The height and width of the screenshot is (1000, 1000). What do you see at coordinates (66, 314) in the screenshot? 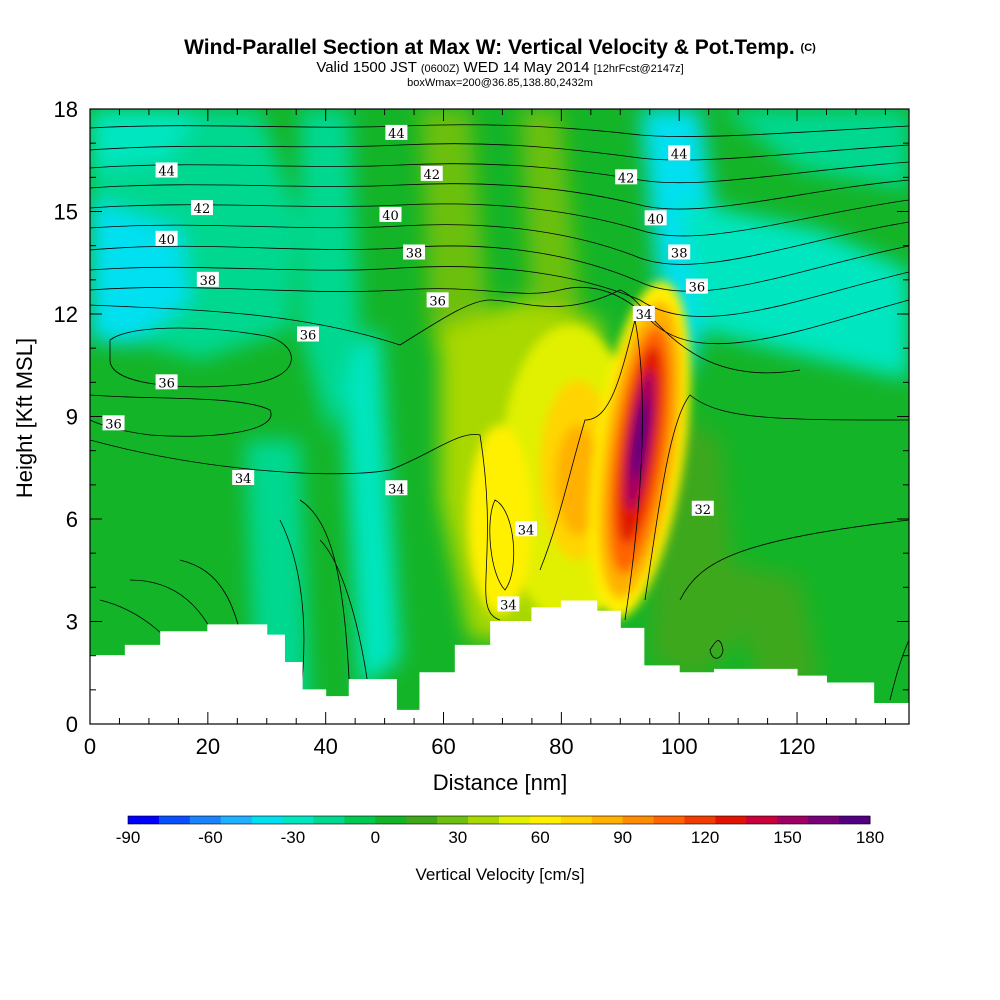
I see `y-tick-label: 12` at bounding box center [66, 314].